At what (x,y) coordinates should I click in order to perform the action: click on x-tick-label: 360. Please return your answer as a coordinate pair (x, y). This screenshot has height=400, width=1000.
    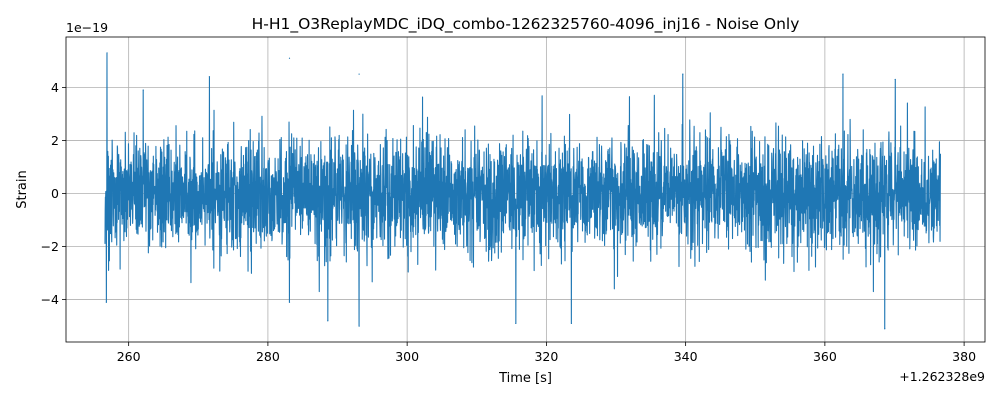
    Looking at the image, I should click on (825, 356).